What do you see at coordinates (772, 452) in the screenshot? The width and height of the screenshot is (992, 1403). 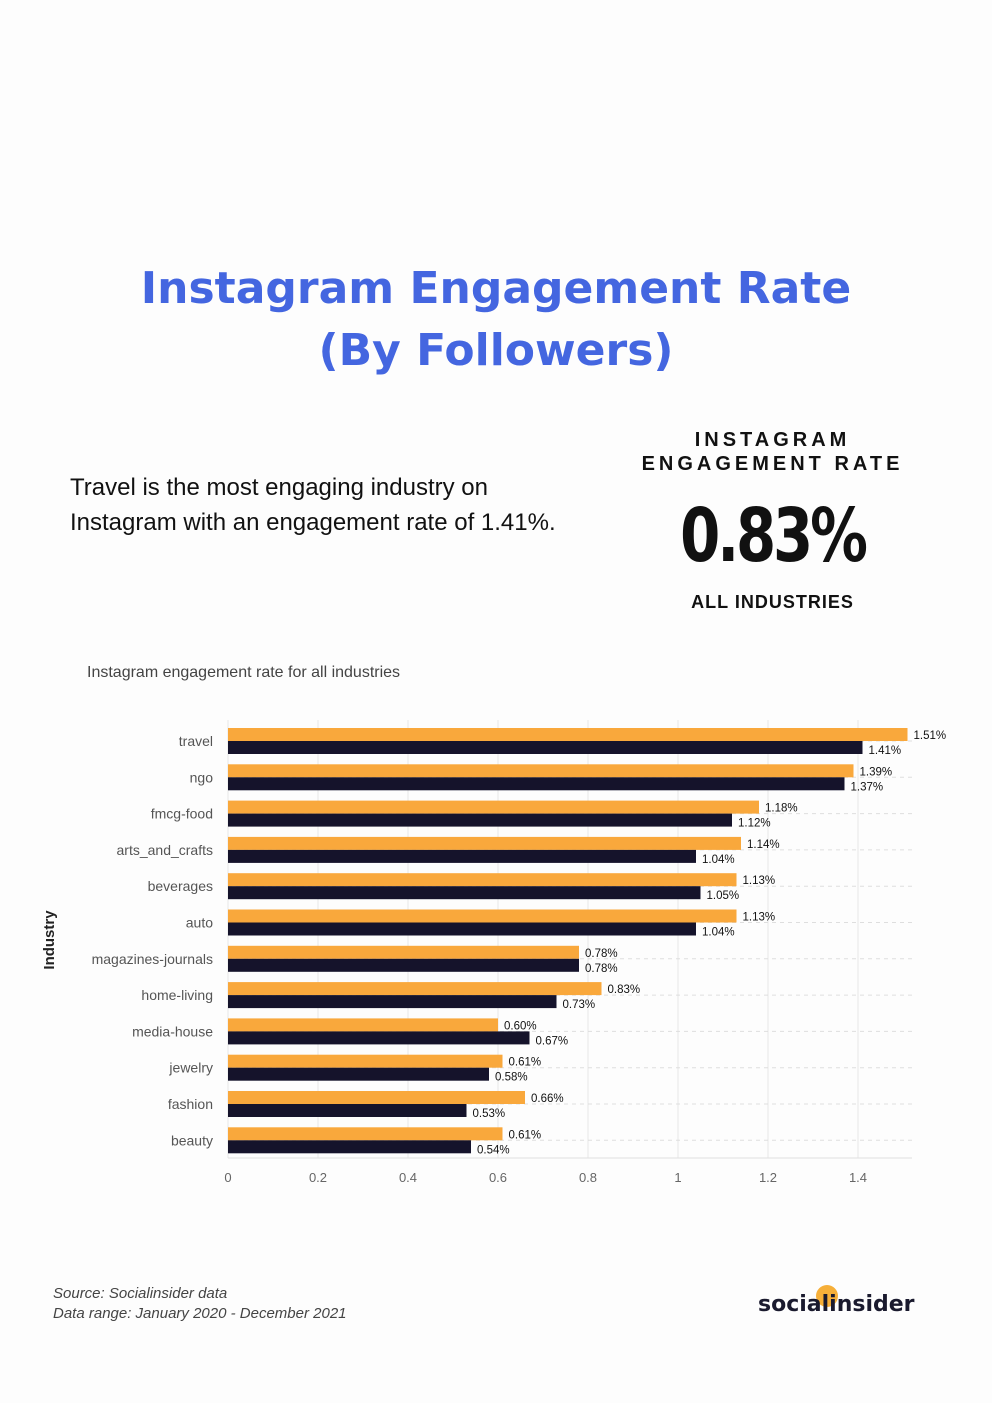 I see `stat-label: INSTAGRAM ENGAGEMENT RATE` at bounding box center [772, 452].